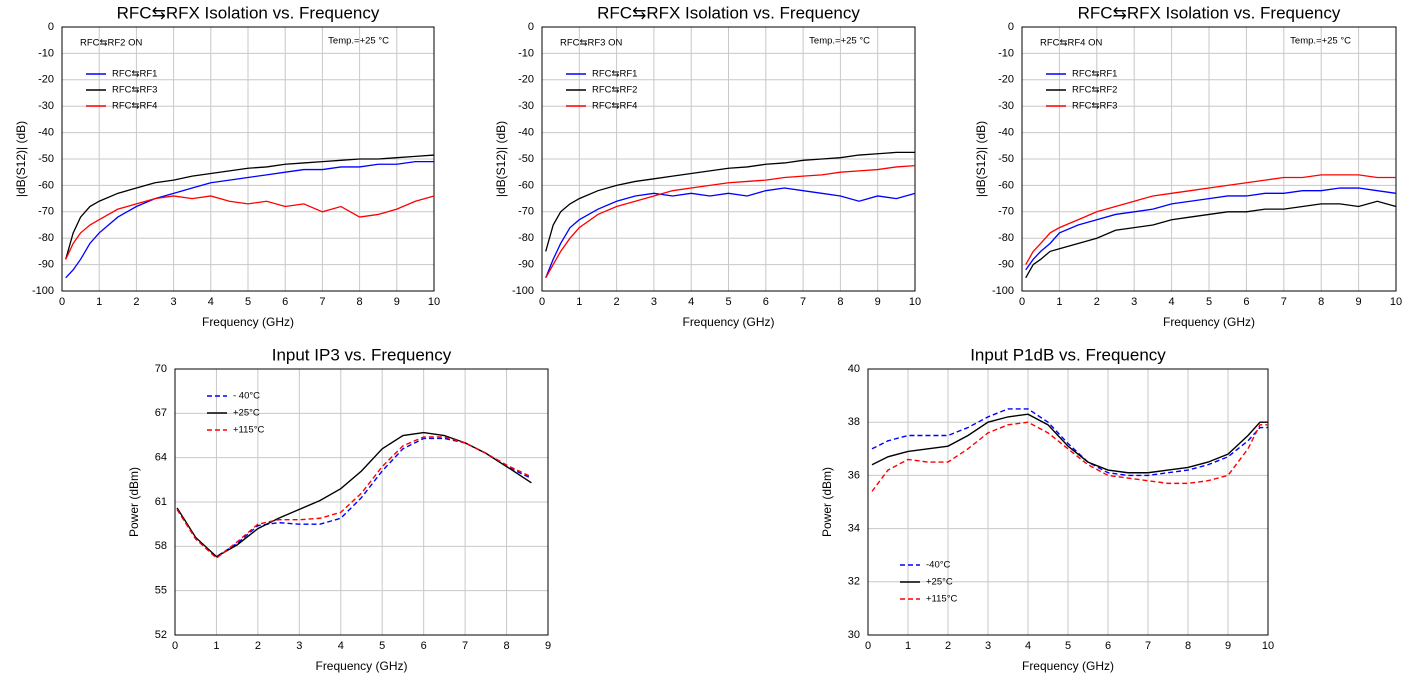 This screenshot has width=1416, height=676. What do you see at coordinates (526, 238) in the screenshot?
I see `y-tick-label: -80` at bounding box center [526, 238].